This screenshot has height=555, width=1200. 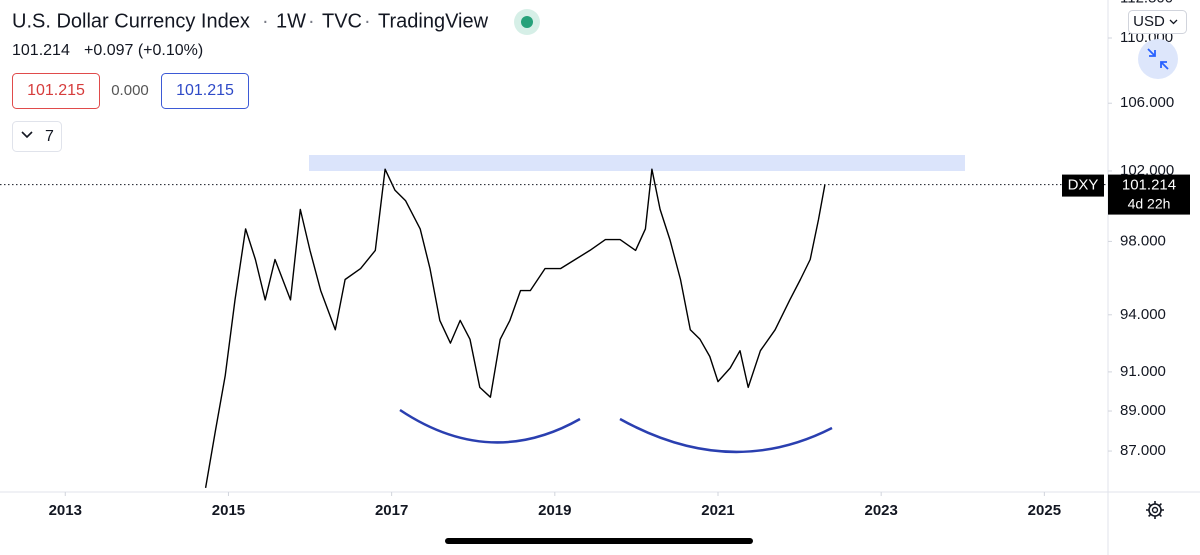 What do you see at coordinates (1149, 203) in the screenshot?
I see `countdown: 4d 22h` at bounding box center [1149, 203].